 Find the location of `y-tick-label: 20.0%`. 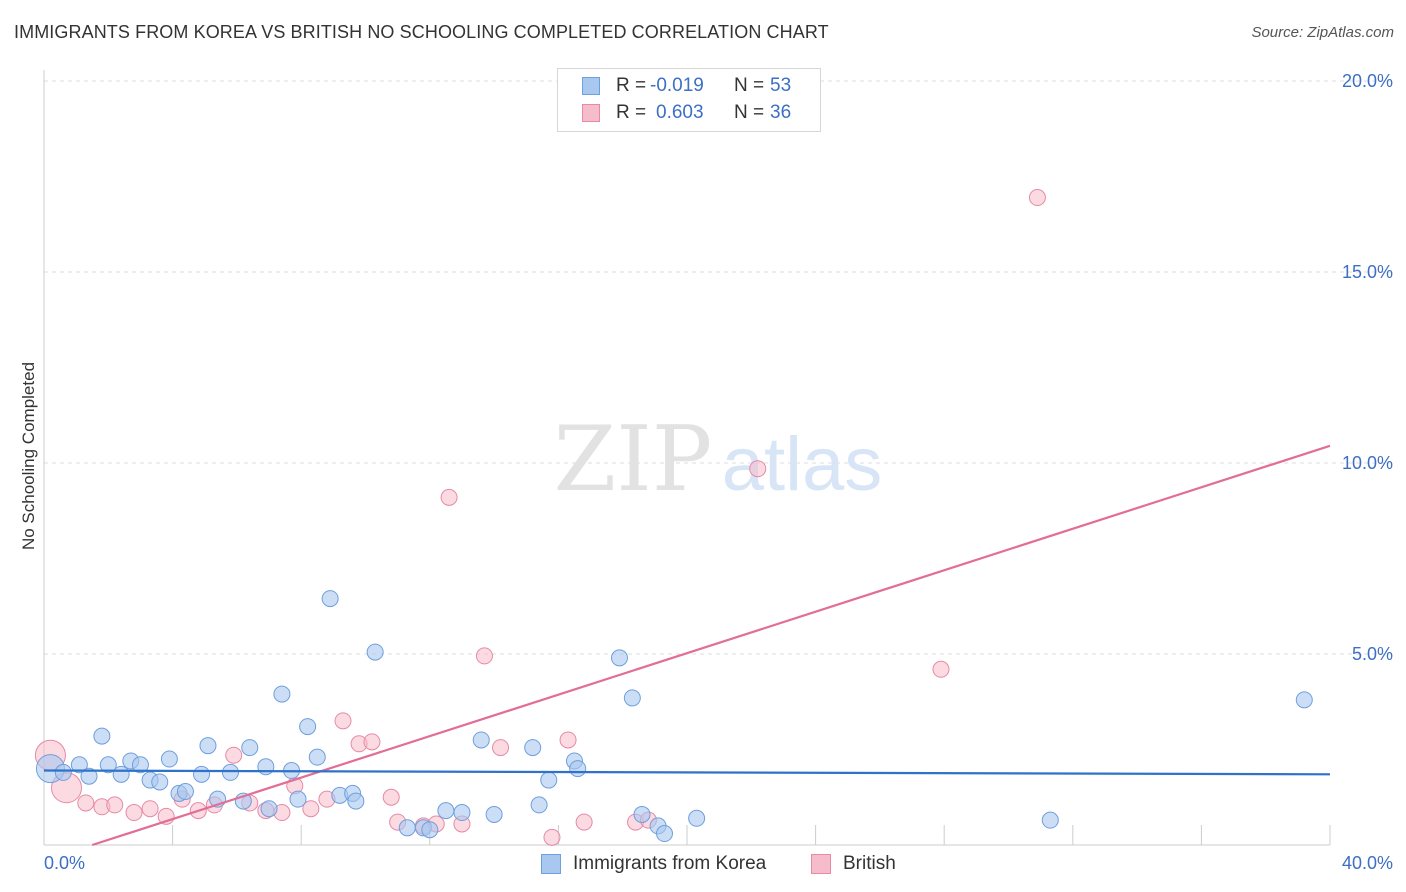

y-tick-label: 20.0% is located at coordinates (1367, 81).